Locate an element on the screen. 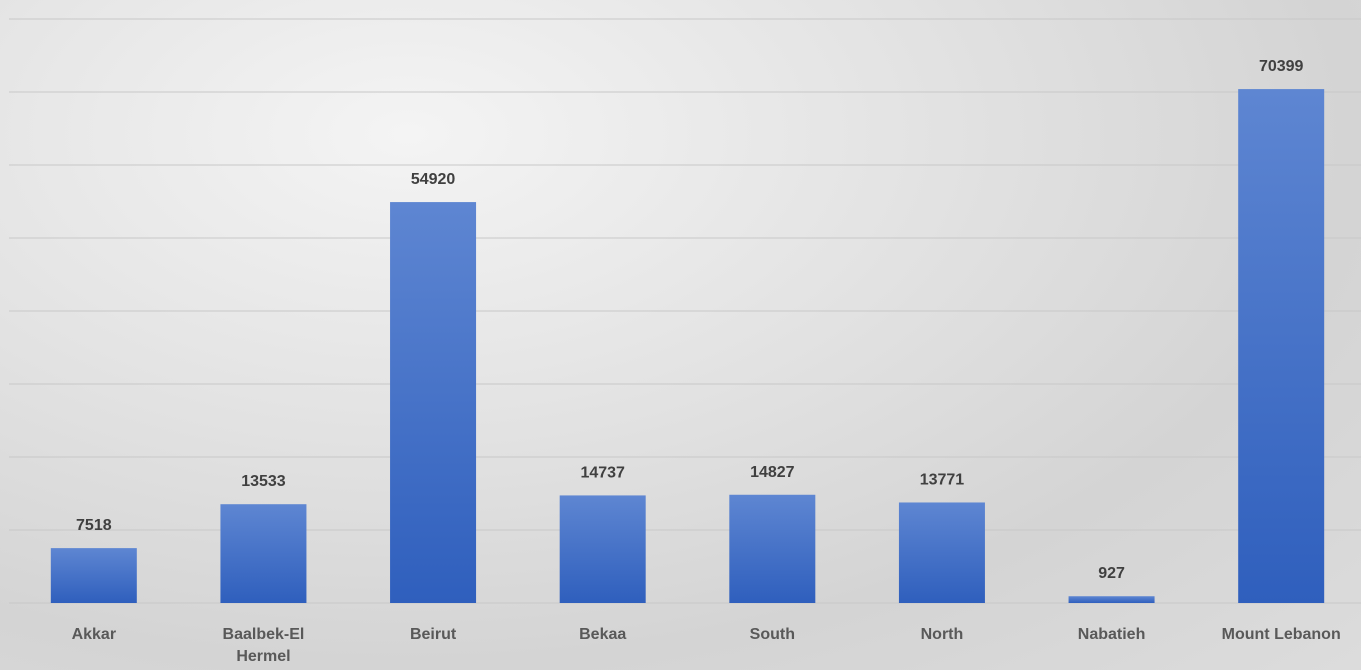 The image size is (1361, 670). x-tick-label: North is located at coordinates (942, 634).